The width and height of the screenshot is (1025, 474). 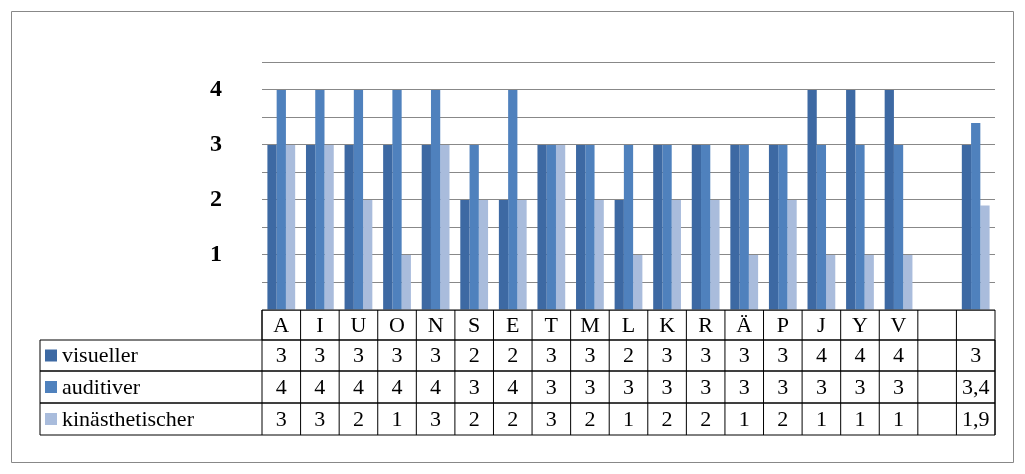 What do you see at coordinates (782, 324) in the screenshot?
I see `x-tick-label: P` at bounding box center [782, 324].